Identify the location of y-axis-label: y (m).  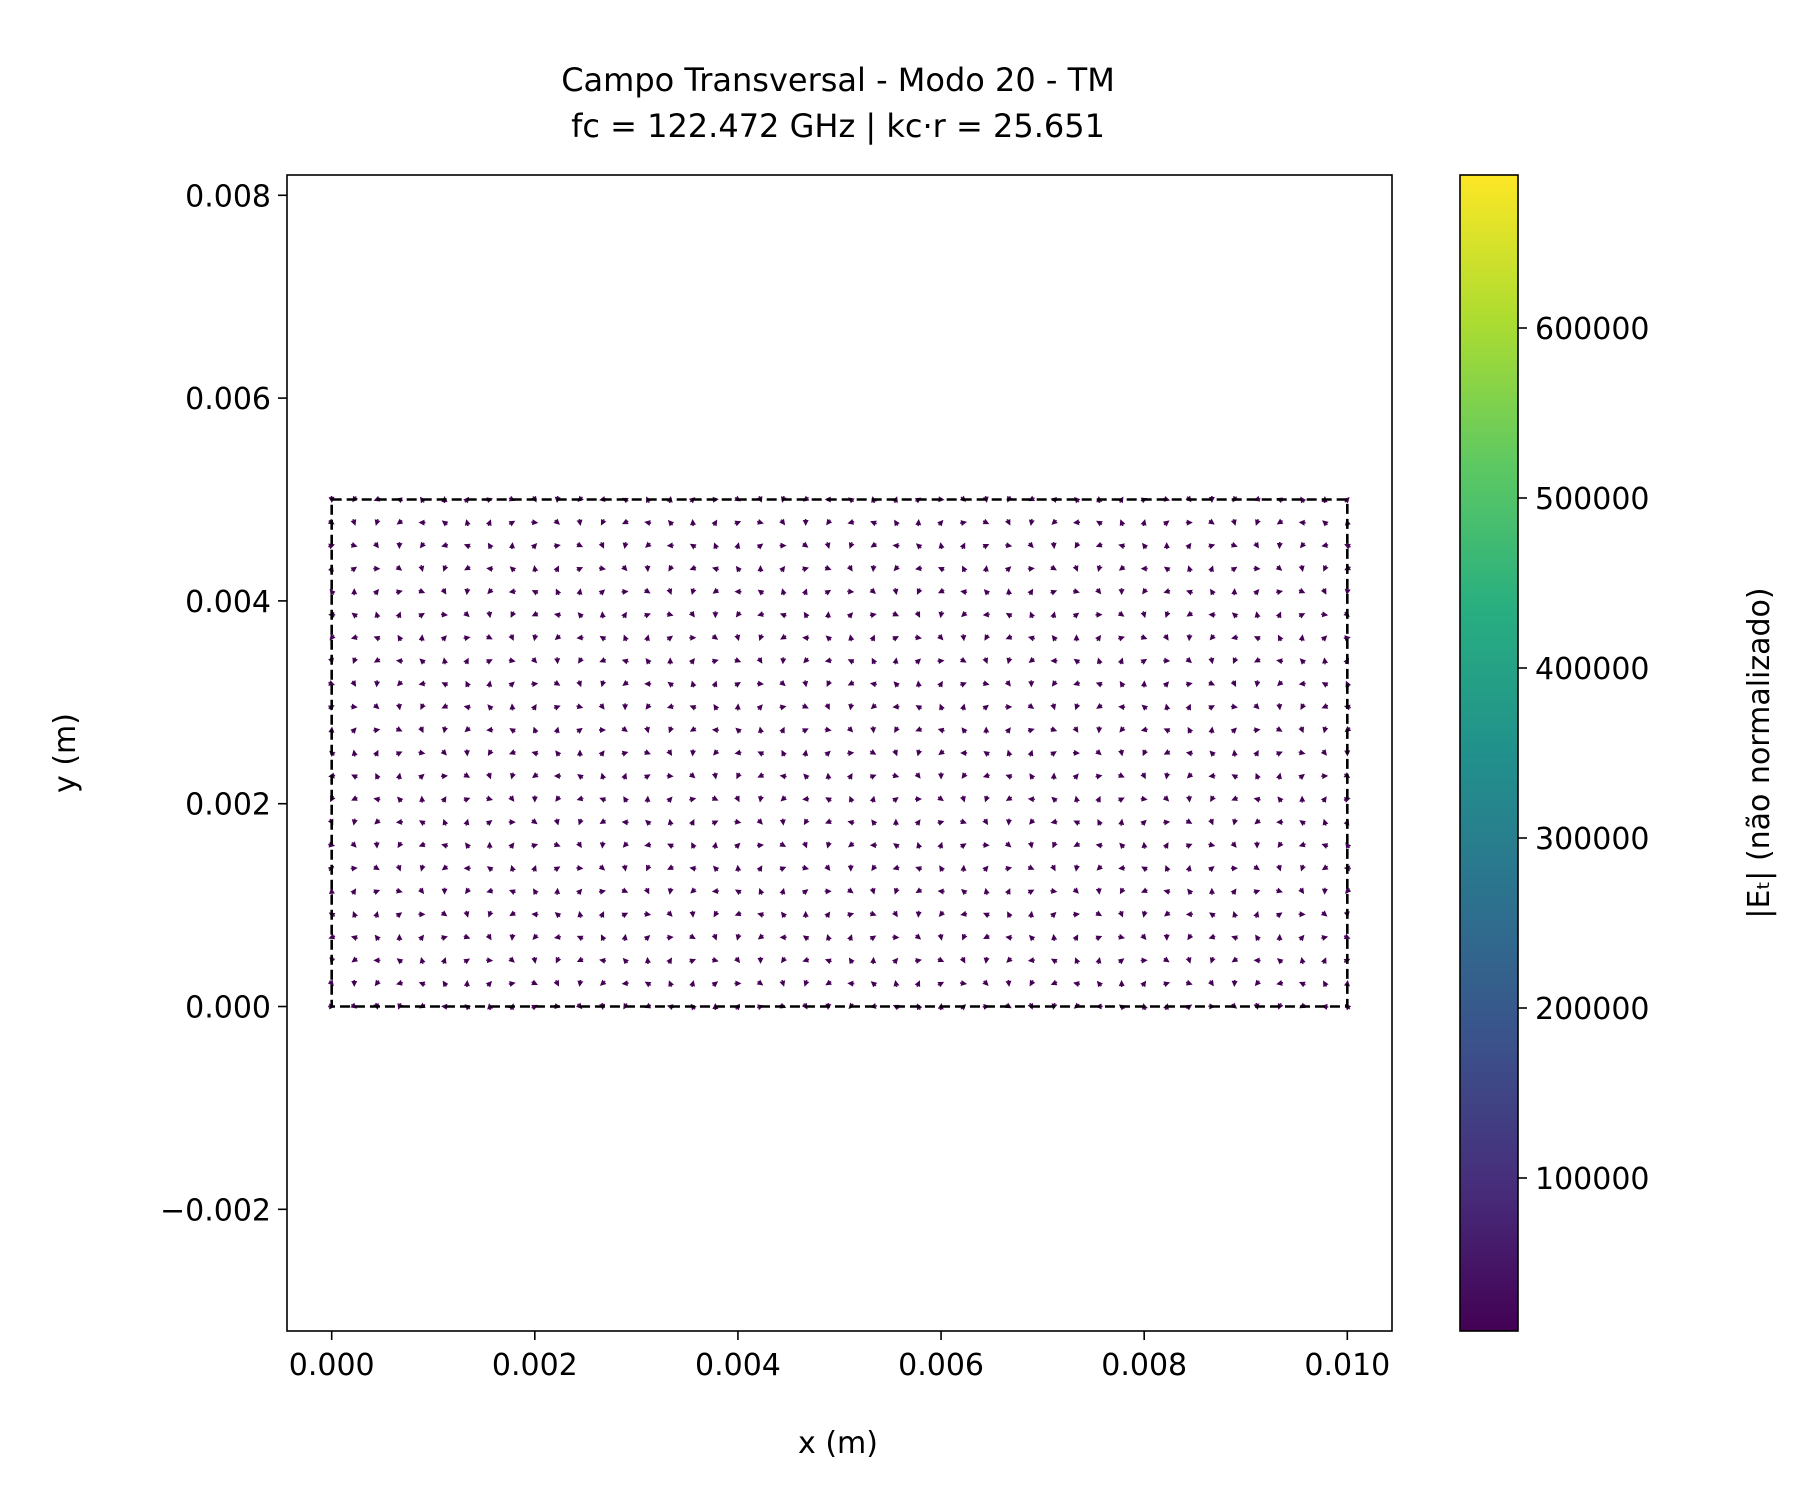
(65, 753).